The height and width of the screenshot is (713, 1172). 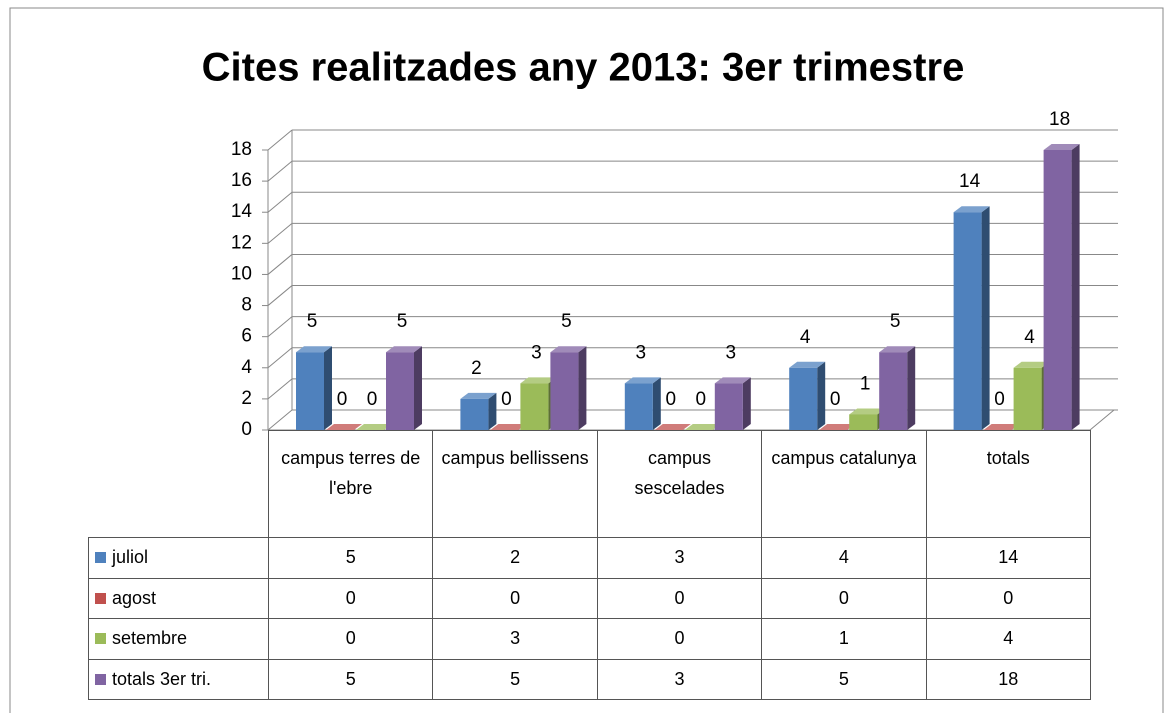 I want to click on cell-text: campus terres de l'ebre, so click(x=351, y=473).